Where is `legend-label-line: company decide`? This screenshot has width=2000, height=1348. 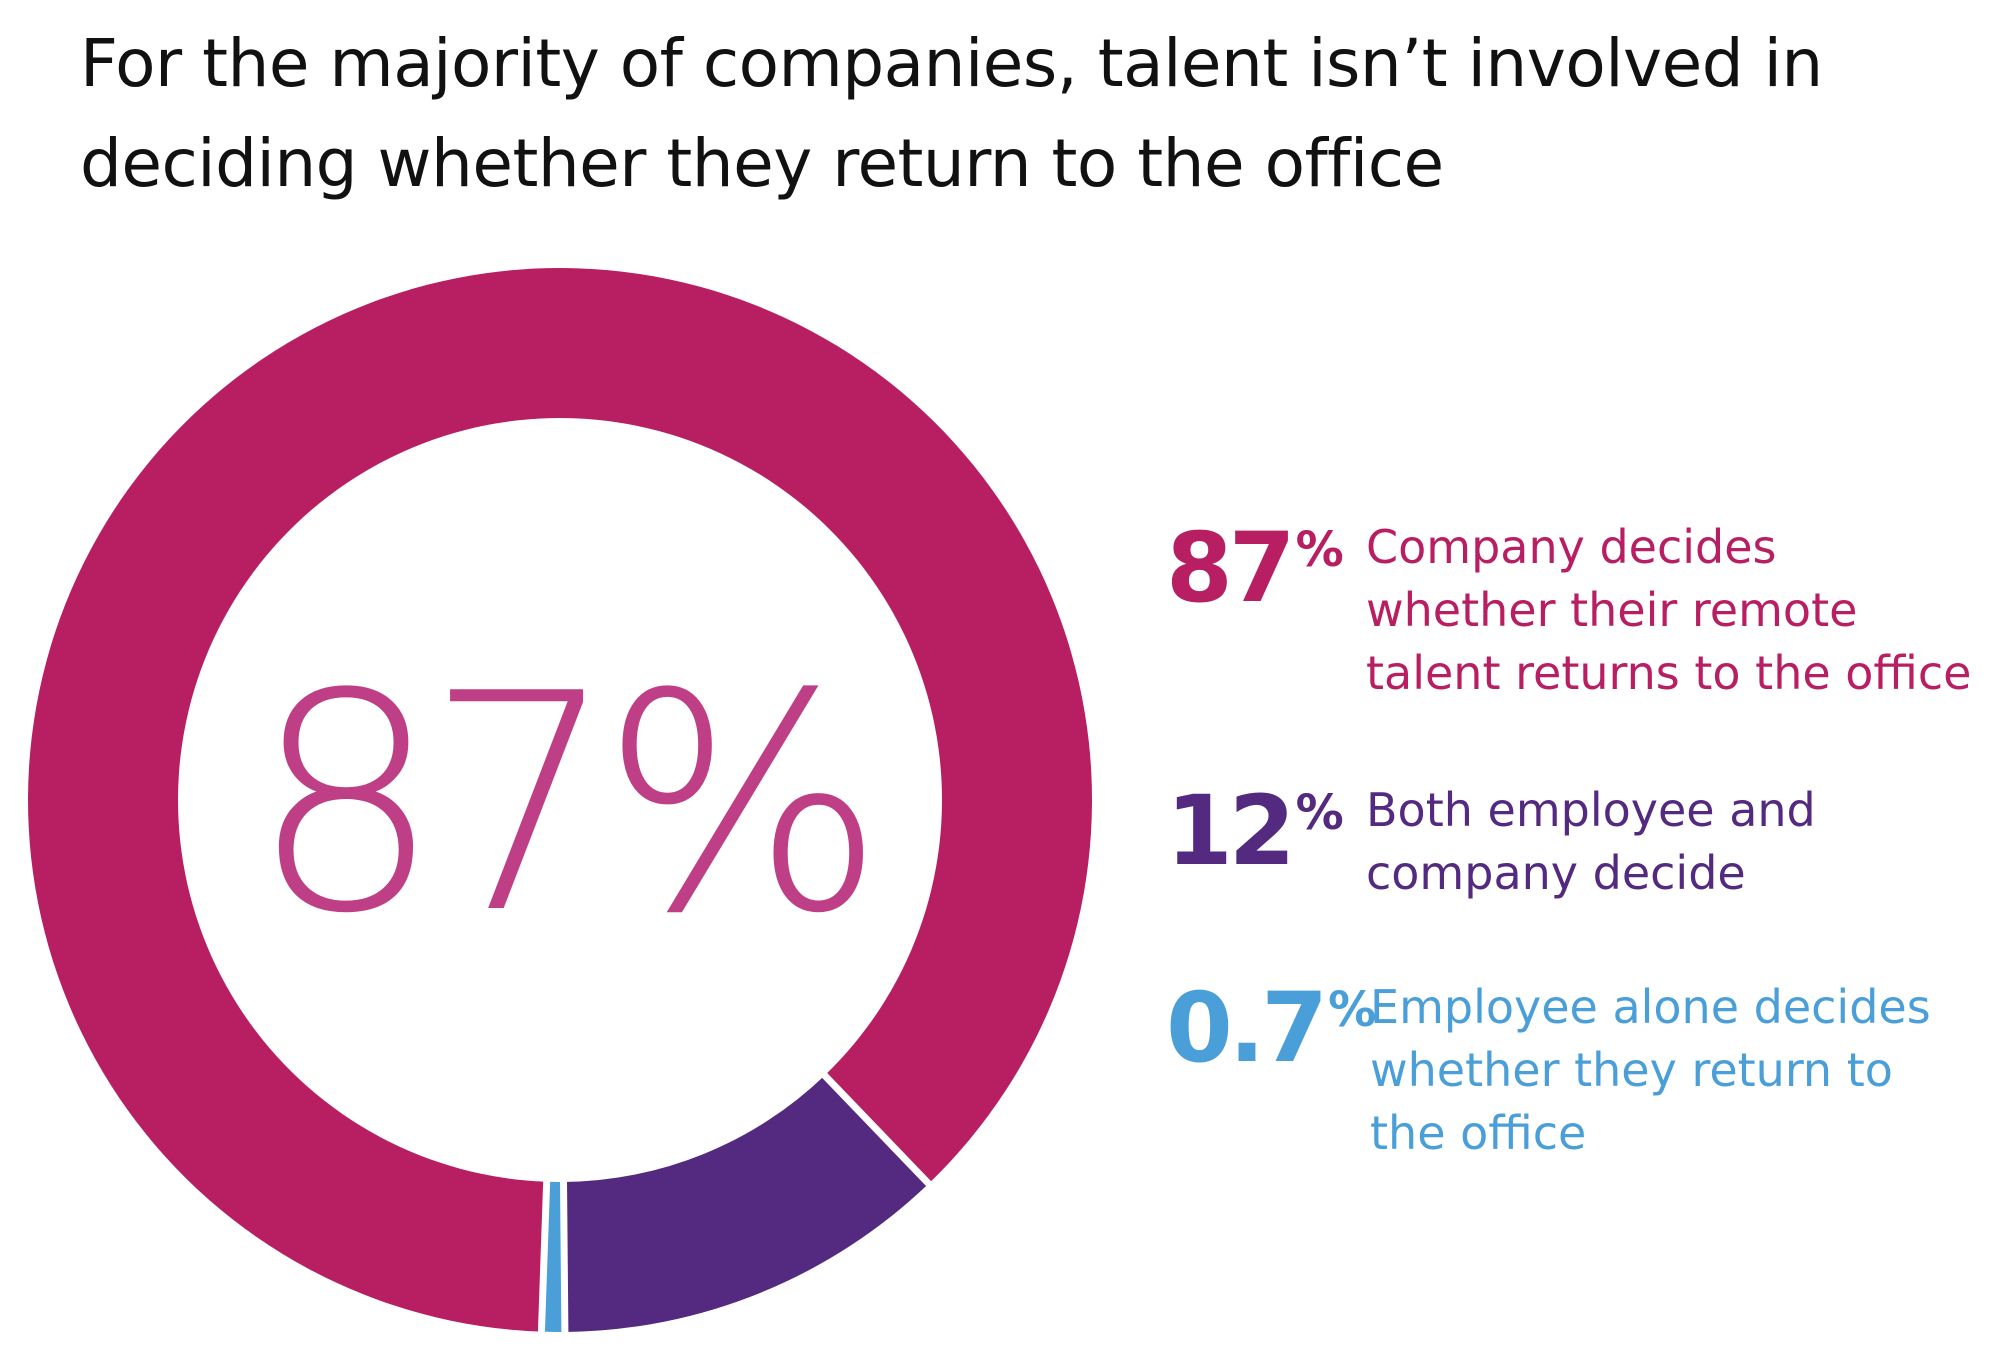
legend-label-line: company decide is located at coordinates (1556, 873).